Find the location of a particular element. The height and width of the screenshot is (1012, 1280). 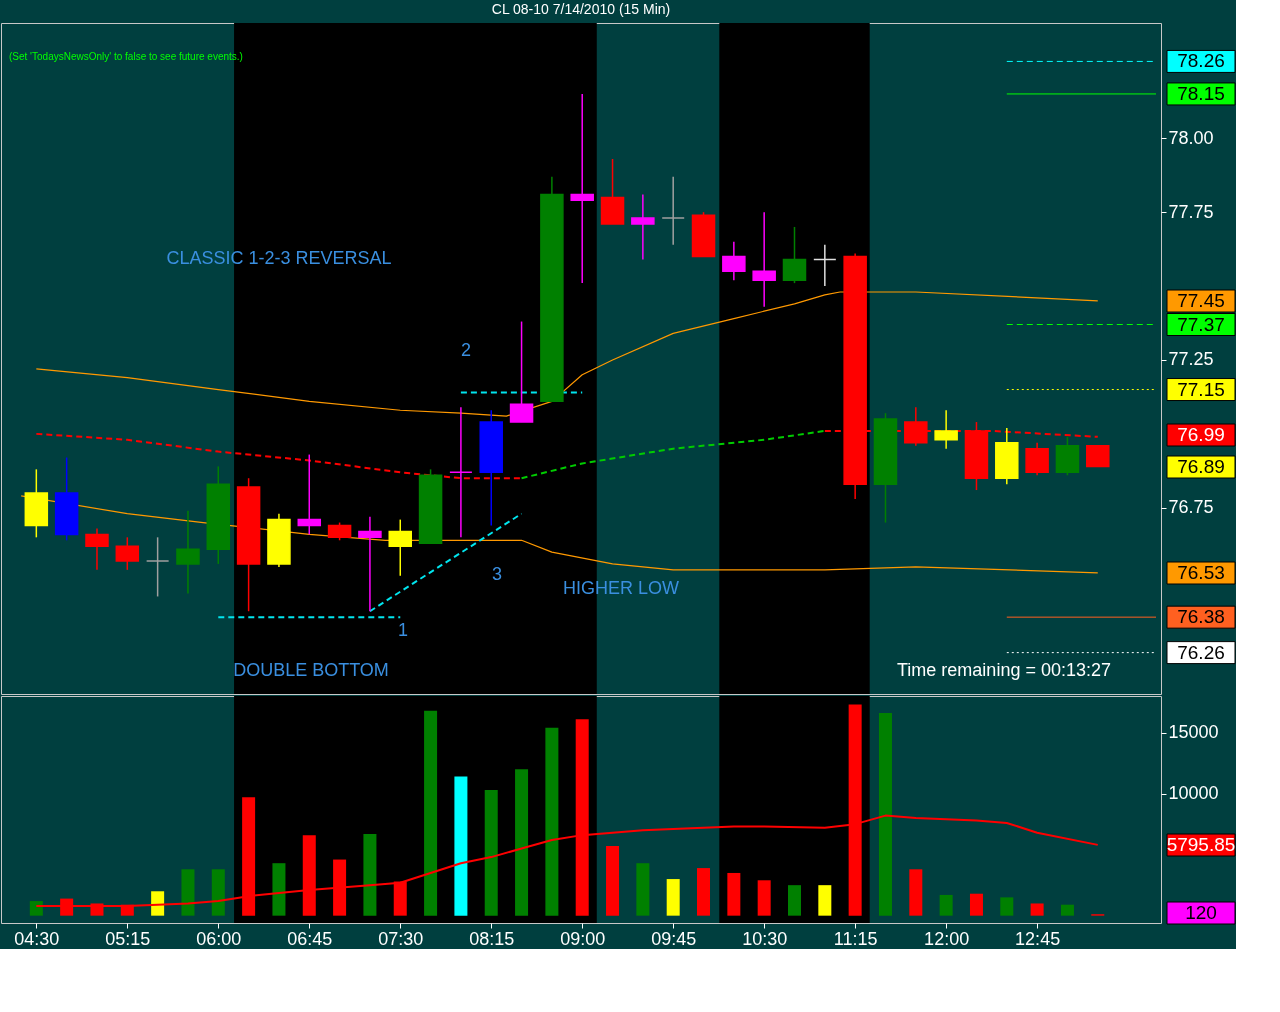

ref-line-label: 77.37 is located at coordinates (1201, 324).